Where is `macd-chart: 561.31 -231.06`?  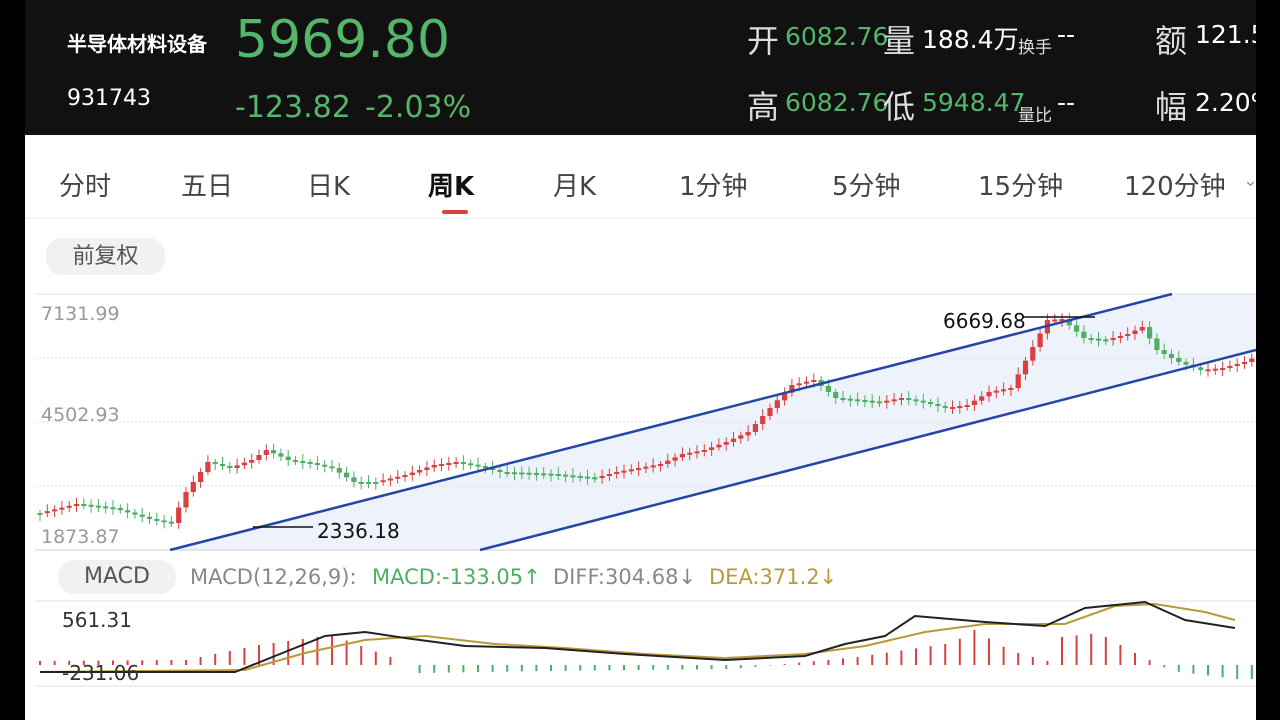
macd-chart: 561.31 -231.06 is located at coordinates (640, 654).